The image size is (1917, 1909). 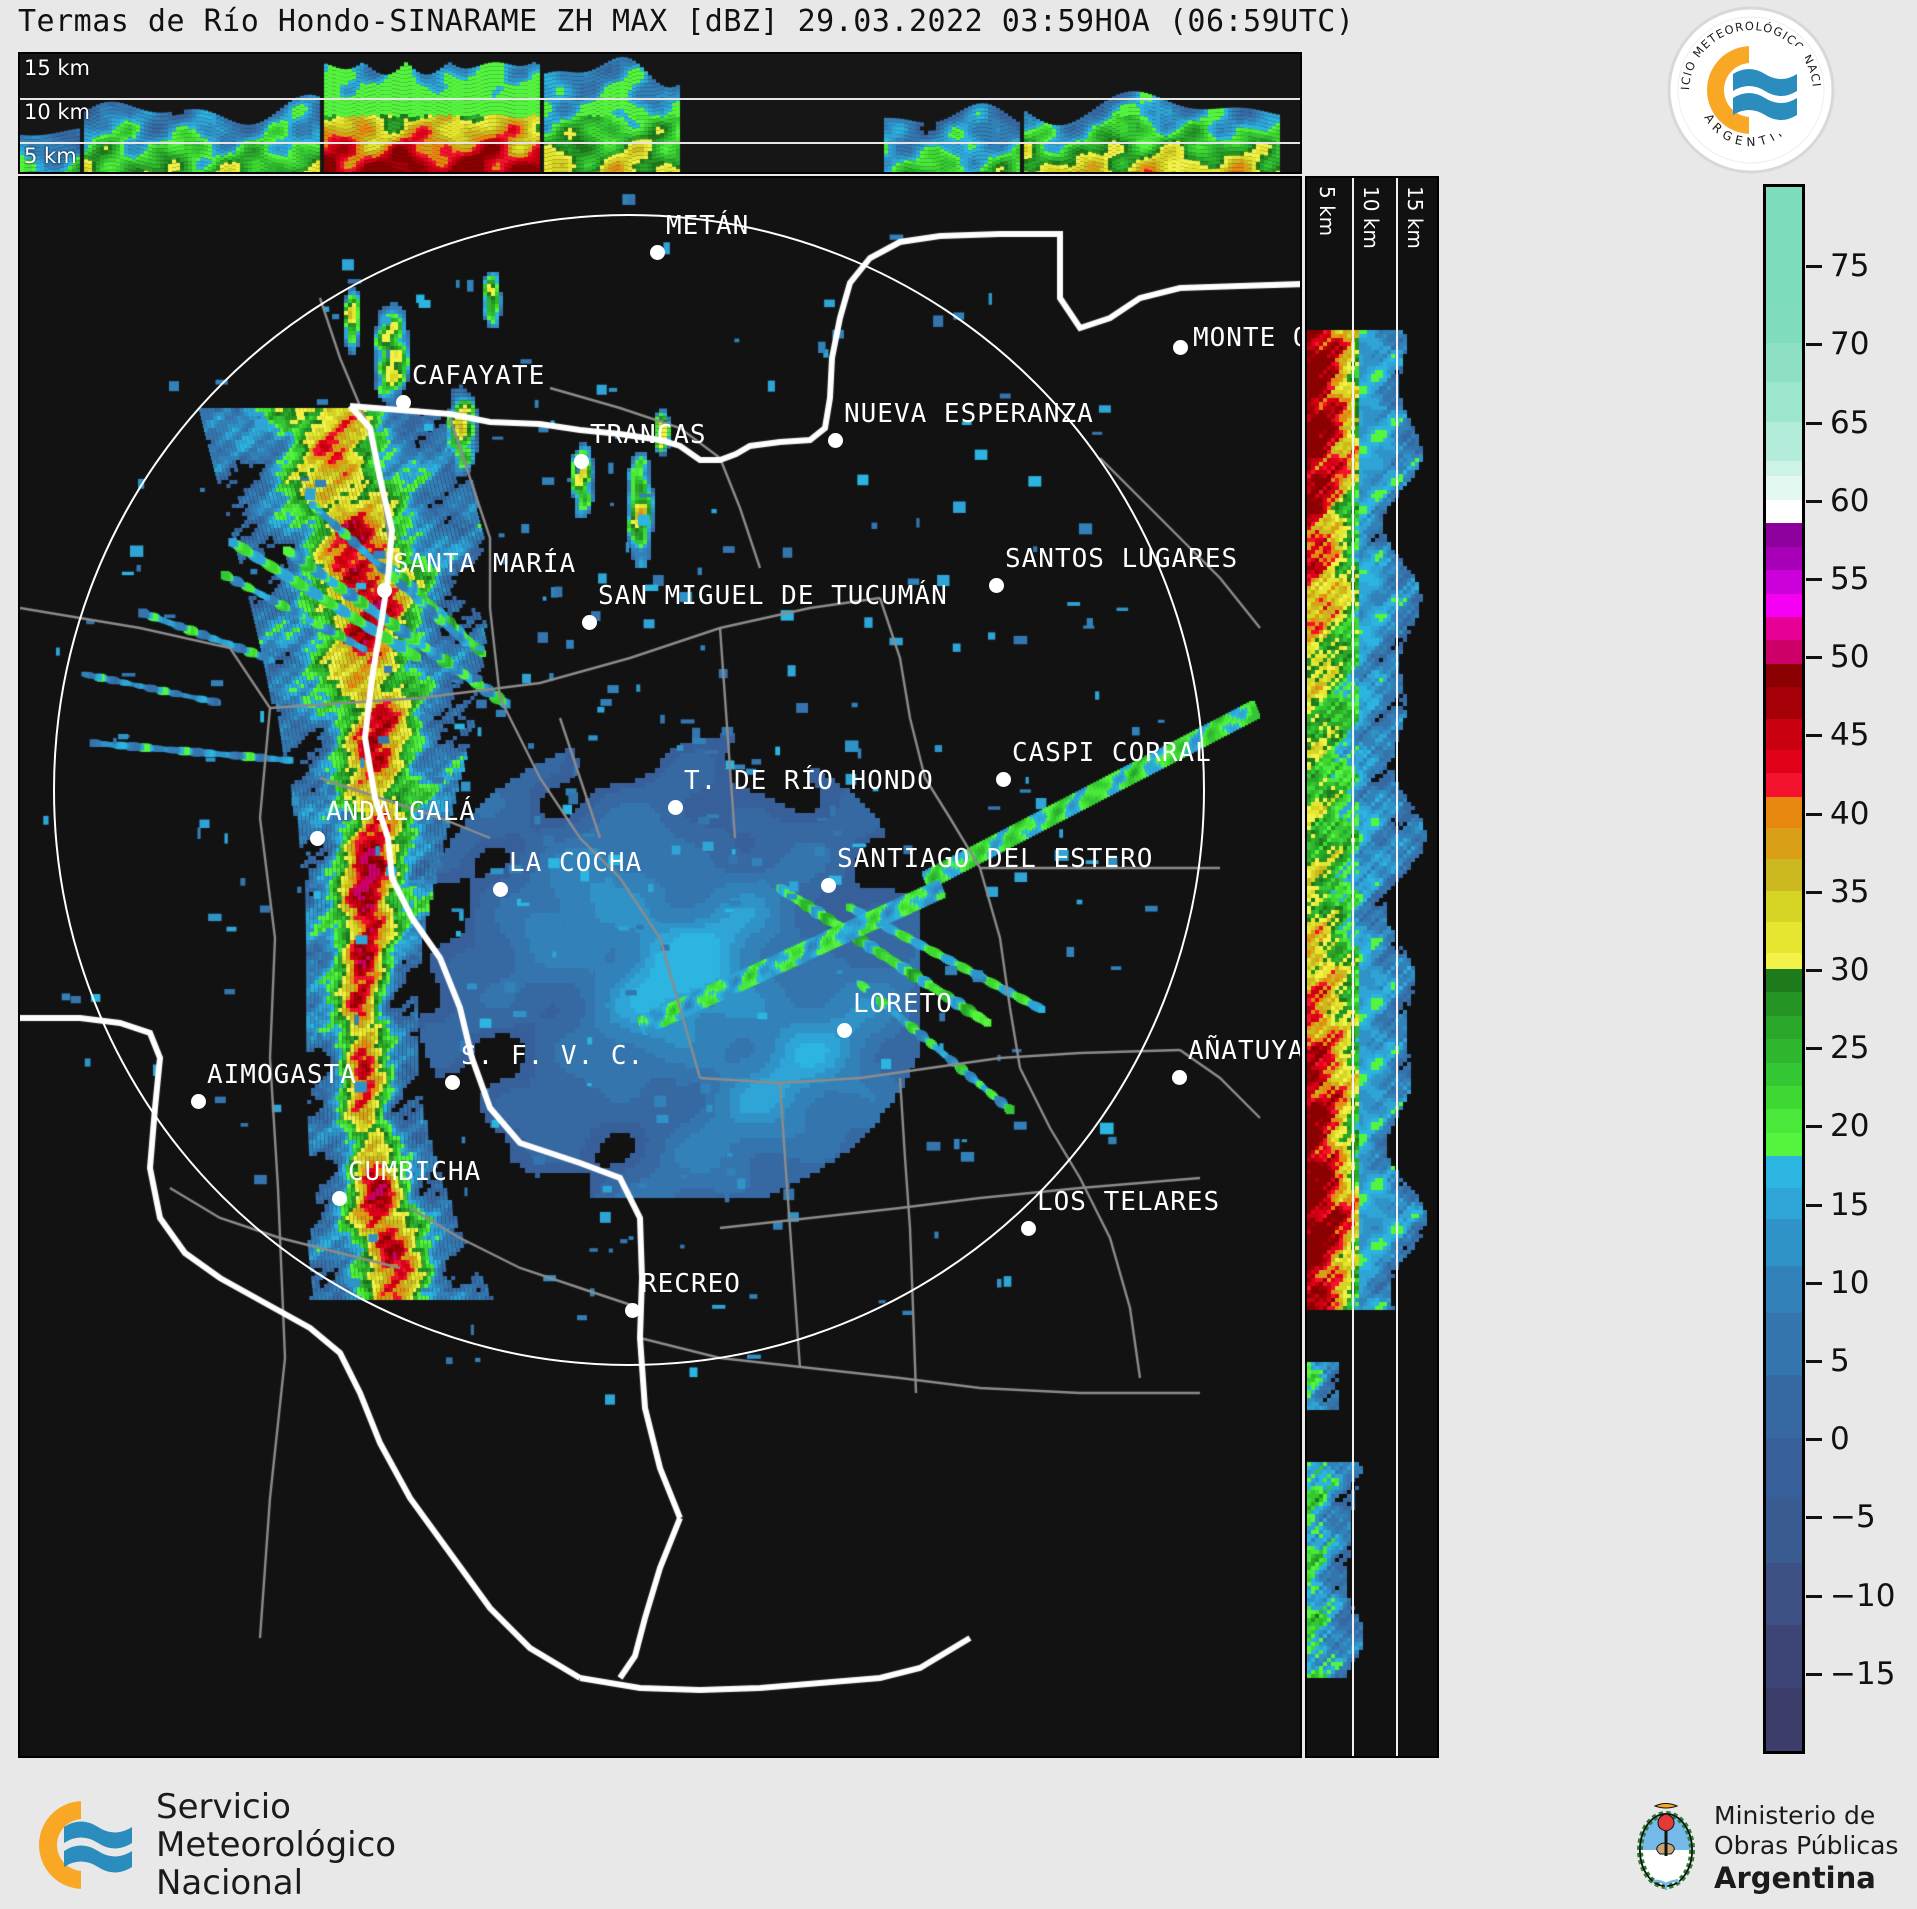 I want to click on ministry-line-2: Obras Públicas, so click(x=1806, y=1845).